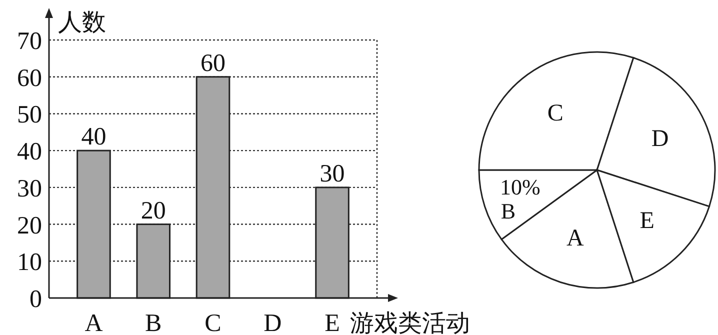 Image resolution: width=718 pixels, height=335 pixels. I want to click on x-tick-label: A, so click(93, 322).